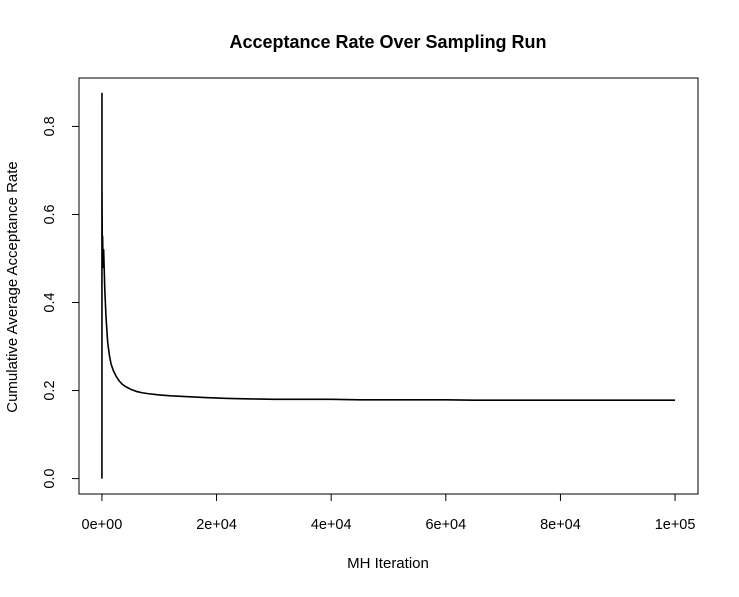  What do you see at coordinates (388, 563) in the screenshot?
I see `x-axis-label: MH Iteration` at bounding box center [388, 563].